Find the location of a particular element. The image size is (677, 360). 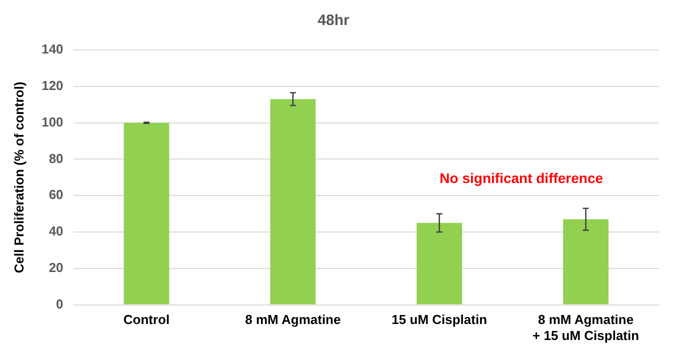

x-tick-label: 8 mM Agmatine + 15 uM Cisplatin is located at coordinates (586, 327).